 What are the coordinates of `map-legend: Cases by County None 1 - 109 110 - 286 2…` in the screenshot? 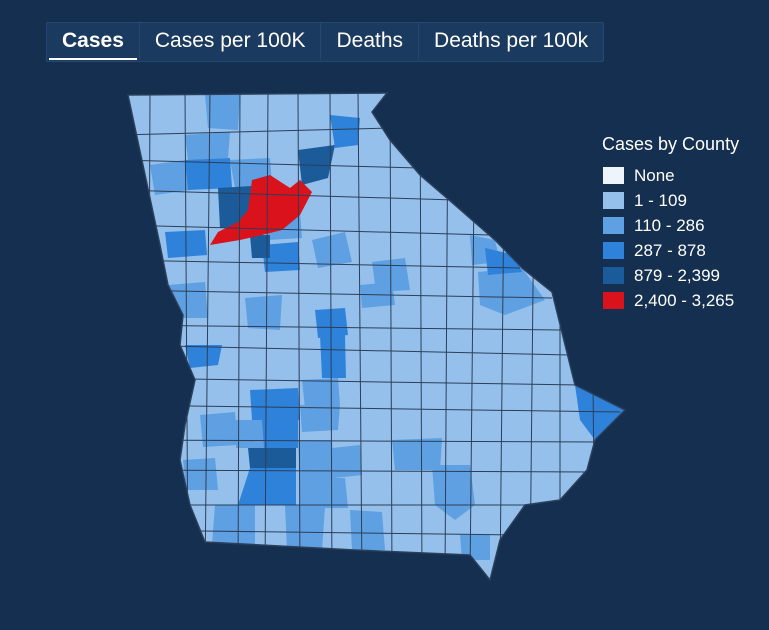 It's located at (670, 223).